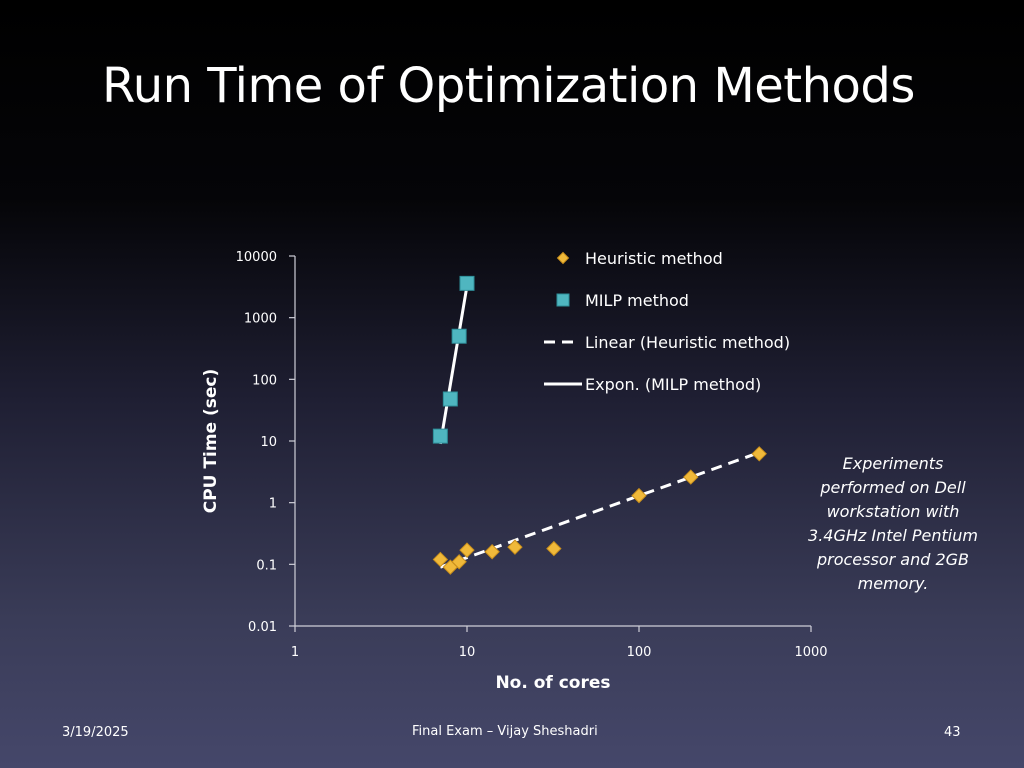  I want to click on y-tick-label: 10, so click(268, 442).